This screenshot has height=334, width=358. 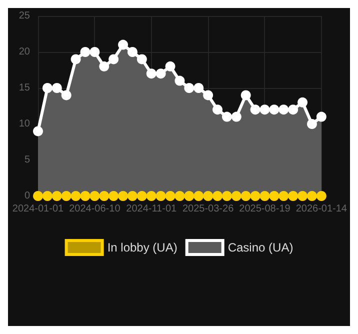 What do you see at coordinates (322, 209) in the screenshot?
I see `x-tick-label: 2026-01-14` at bounding box center [322, 209].